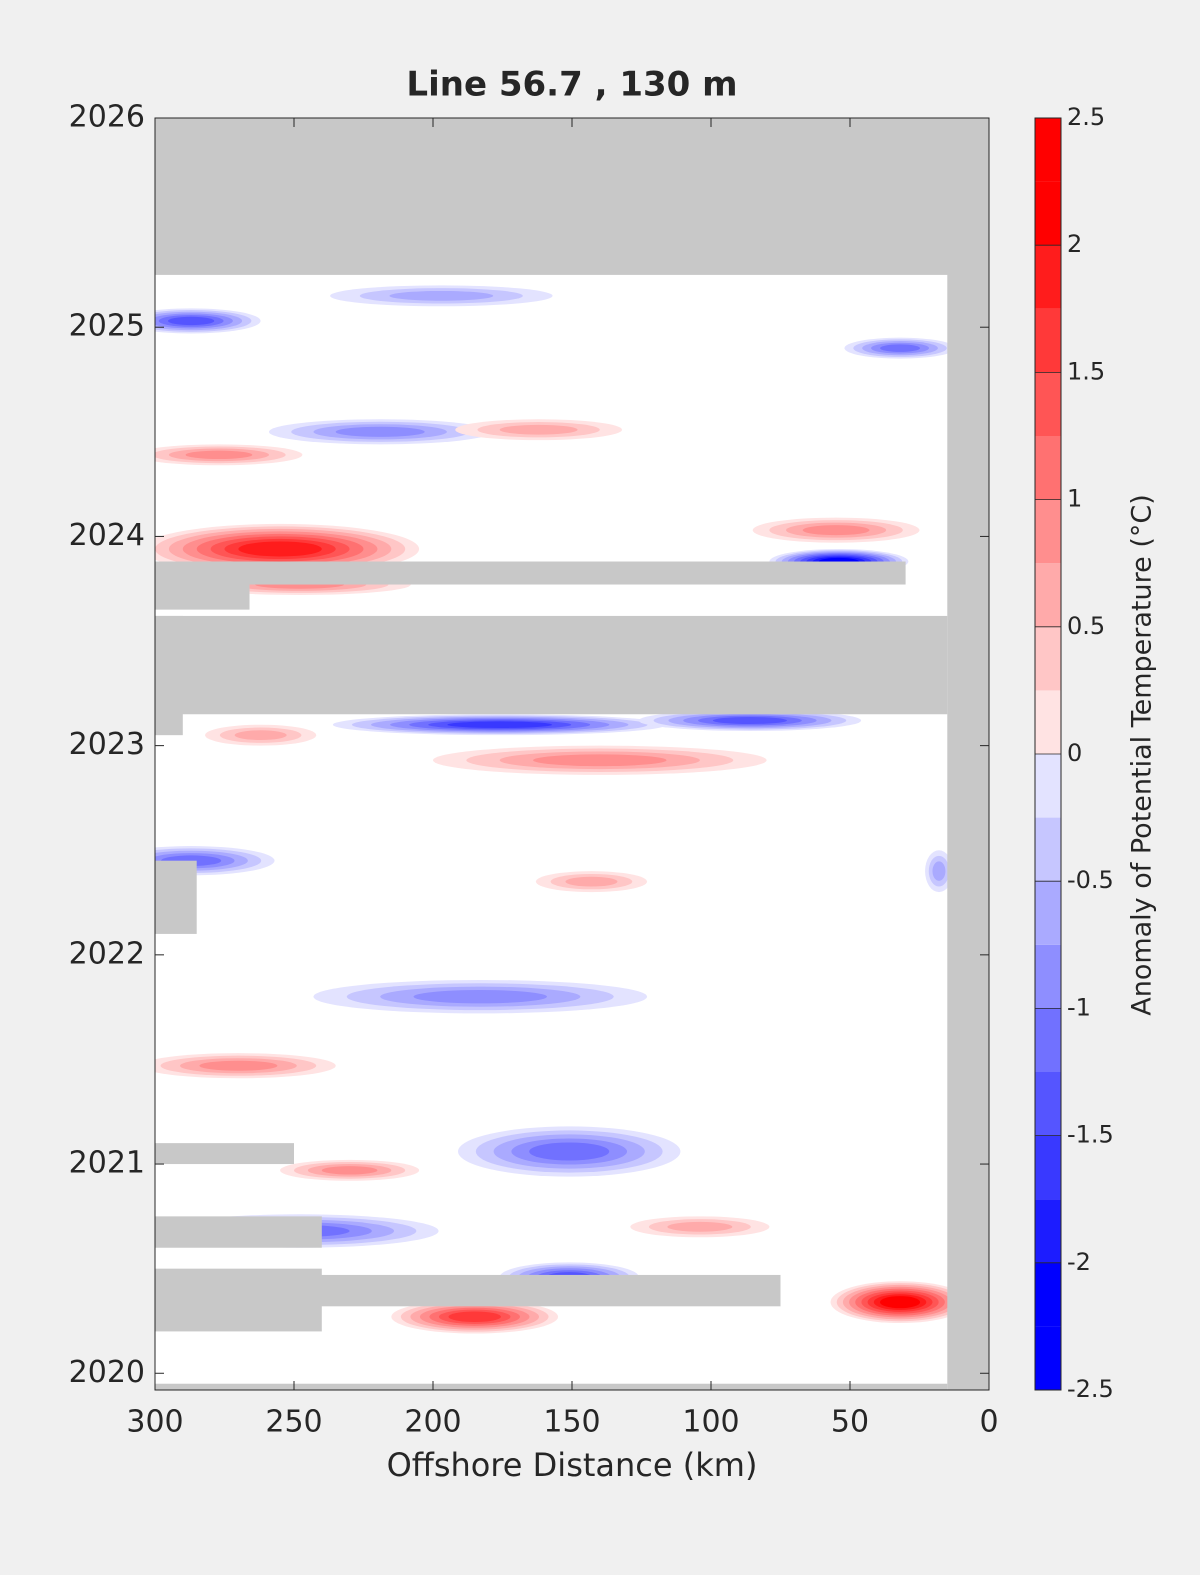  What do you see at coordinates (850, 1422) in the screenshot?
I see `x-tick-label: 50` at bounding box center [850, 1422].